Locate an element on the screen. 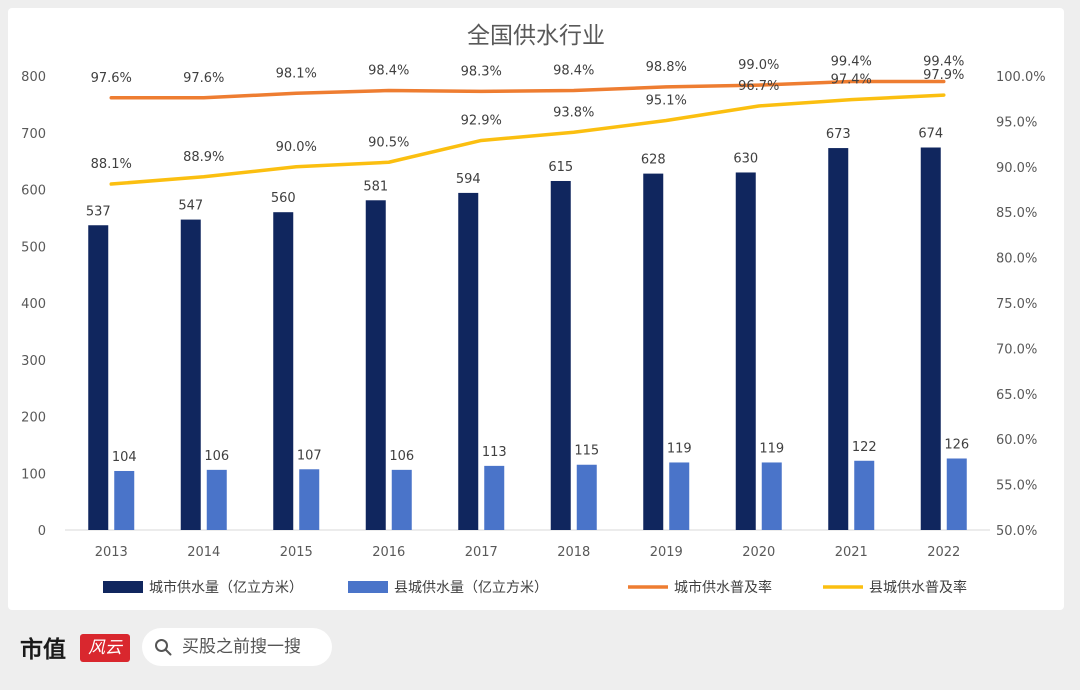 This screenshot has height=690, width=1080. search-icon is located at coordinates (163, 647).